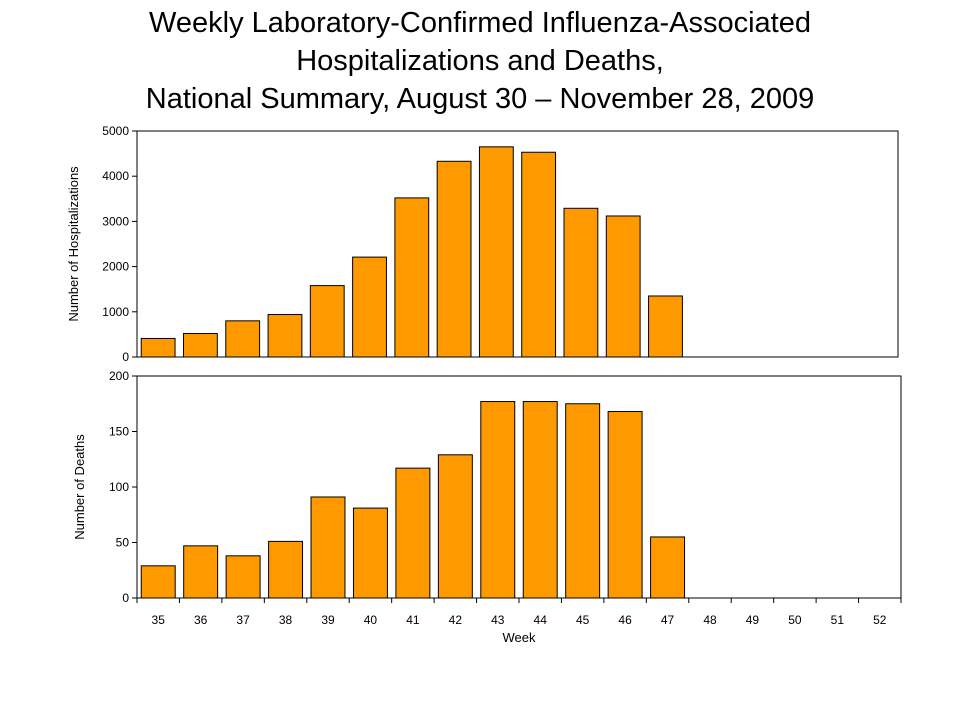 The width and height of the screenshot is (960, 720). What do you see at coordinates (541, 620) in the screenshot?
I see `x-tick-label: 44` at bounding box center [541, 620].